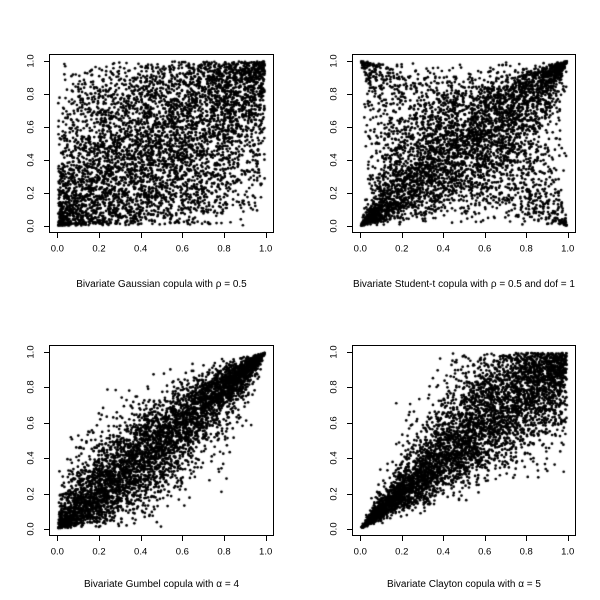 The width and height of the screenshot is (600, 600). I want to click on caption-gumbel: Bivariate Gumbel copula with α = 4, so click(161, 584).